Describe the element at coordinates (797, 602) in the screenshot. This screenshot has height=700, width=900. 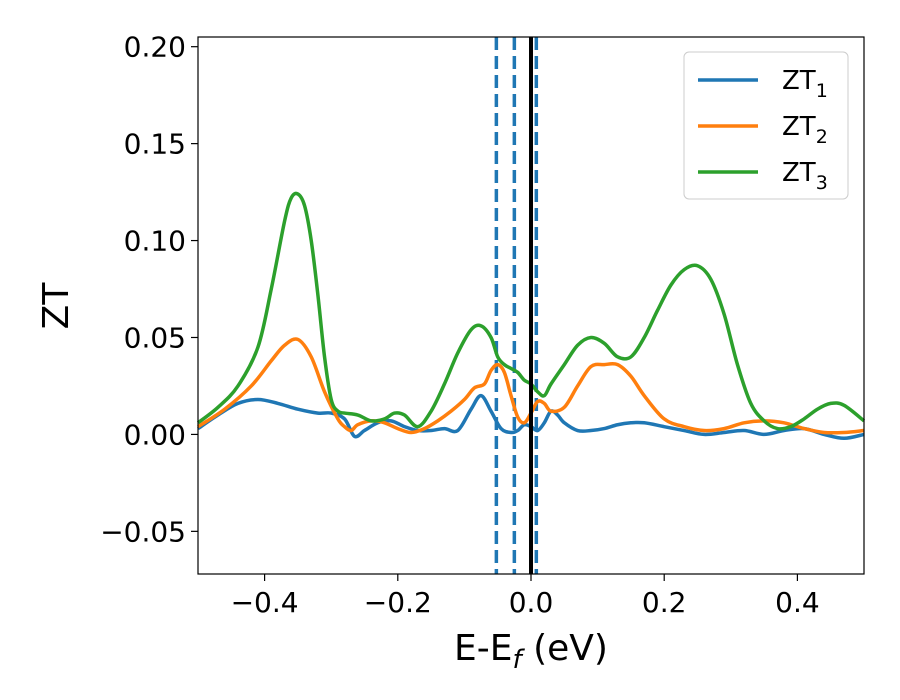
I see `x-tick-label: 0.4` at that location.